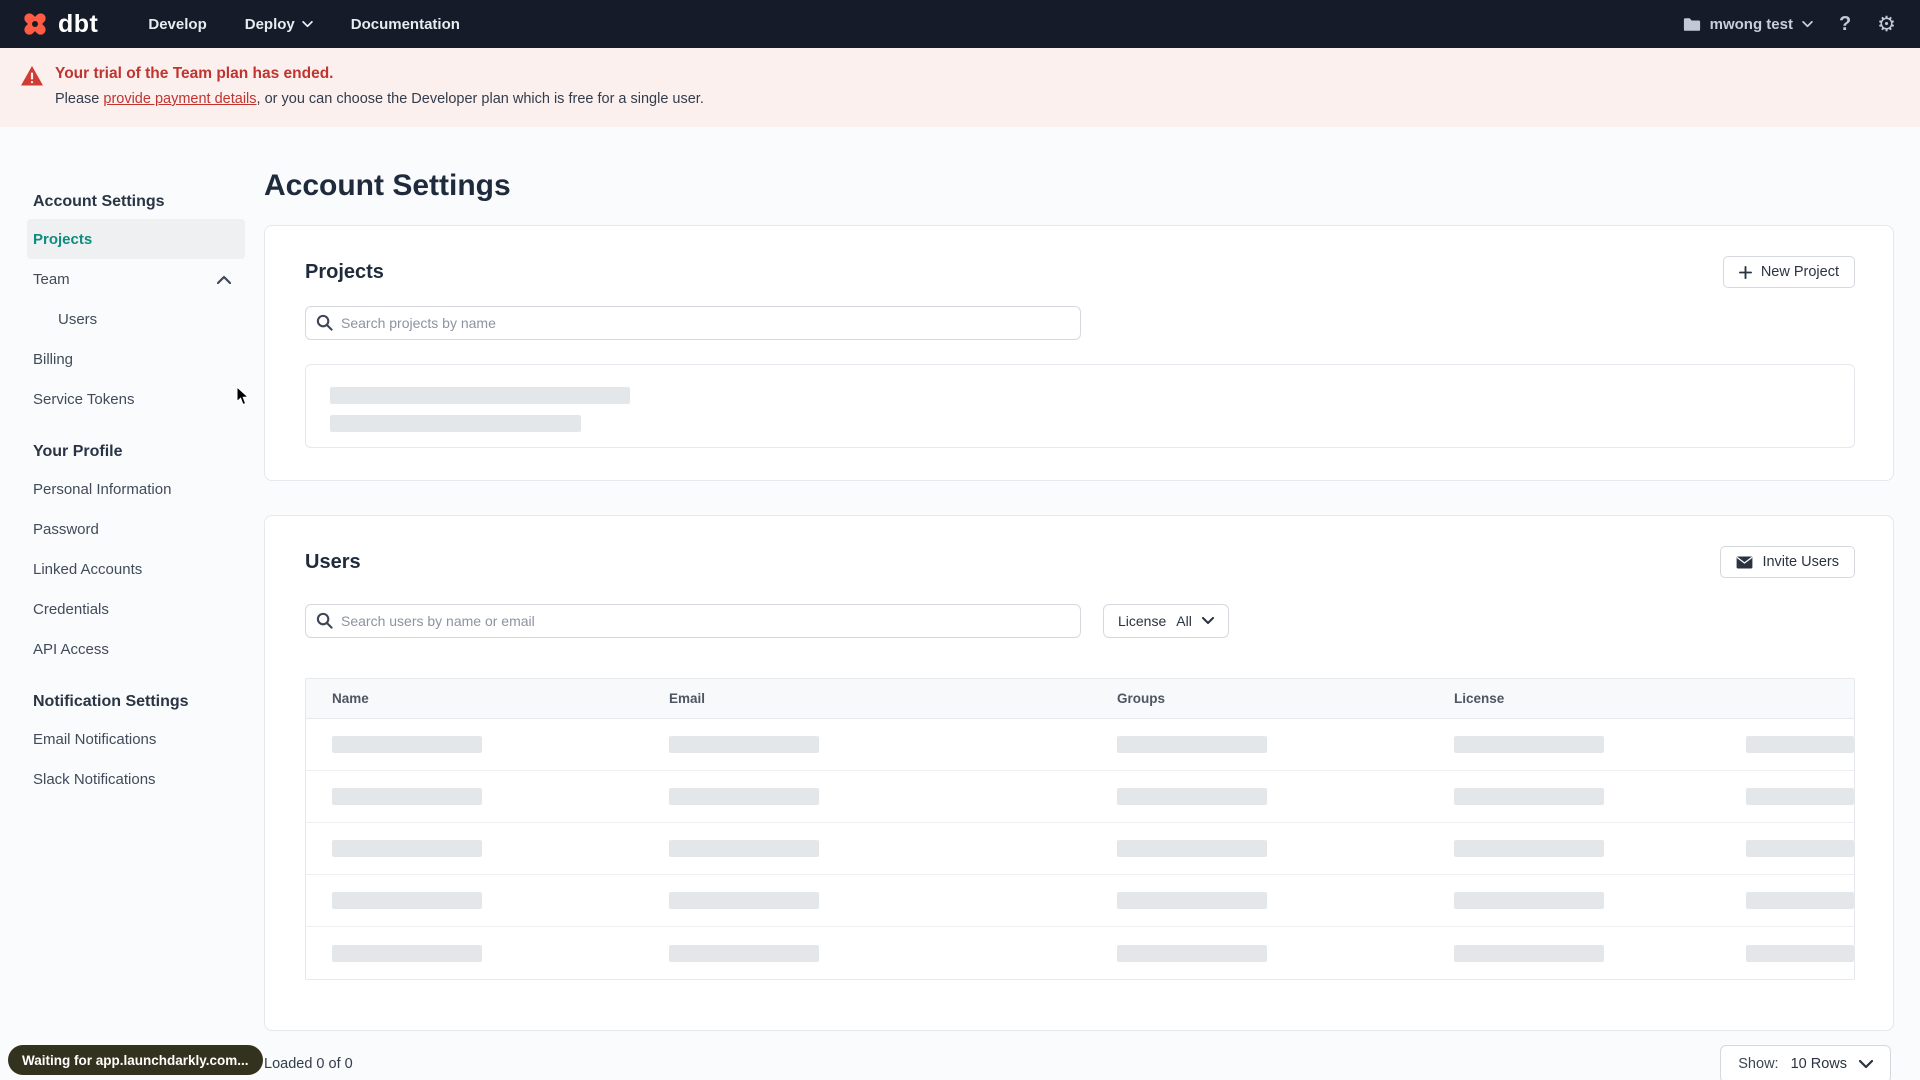 This screenshot has height=1080, width=1920. I want to click on sidebar-item-users: Users, so click(78, 319).